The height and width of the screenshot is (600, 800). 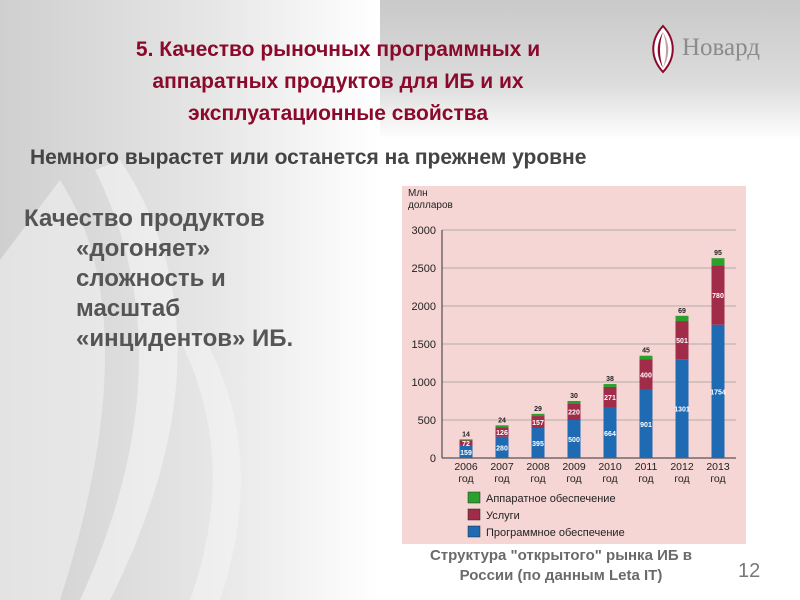 What do you see at coordinates (418, 193) in the screenshot?
I see `y-axis-label: Млн` at bounding box center [418, 193].